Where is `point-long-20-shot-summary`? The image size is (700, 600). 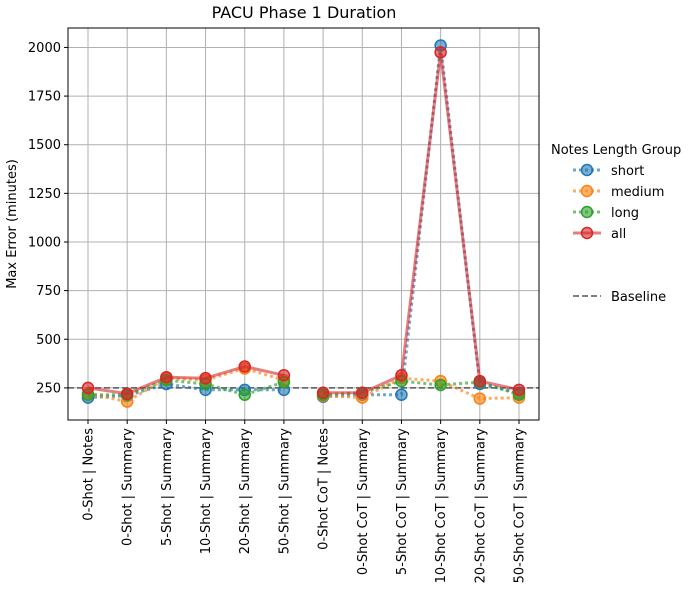
point-long-20-shot-summary is located at coordinates (244, 394).